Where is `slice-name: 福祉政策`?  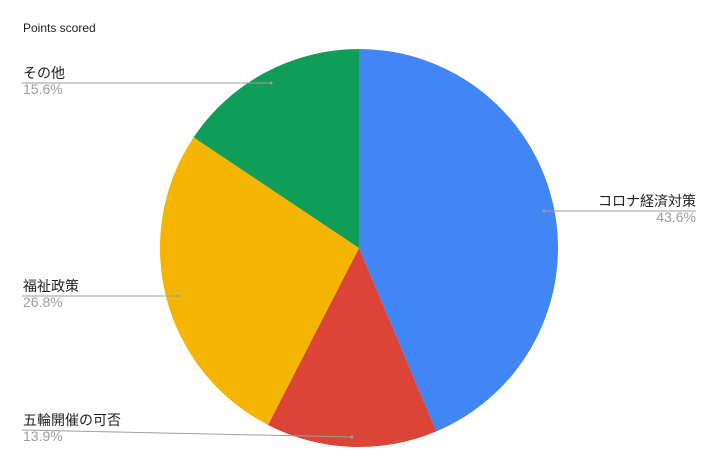 slice-name: 福祉政策 is located at coordinates (51, 286).